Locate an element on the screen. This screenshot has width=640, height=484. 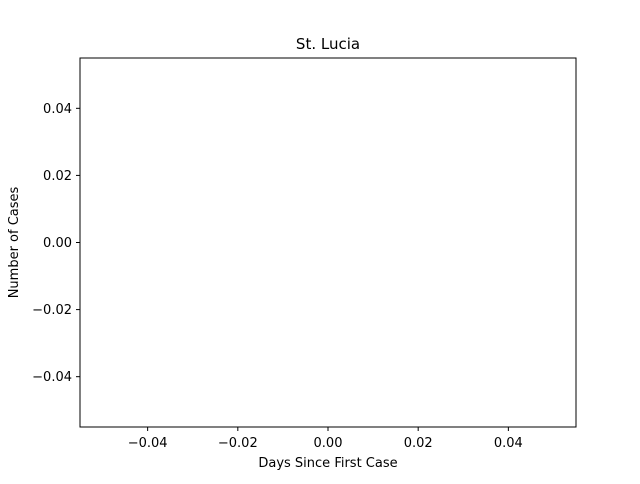
y-axis-label: Number of Cases is located at coordinates (14, 242).